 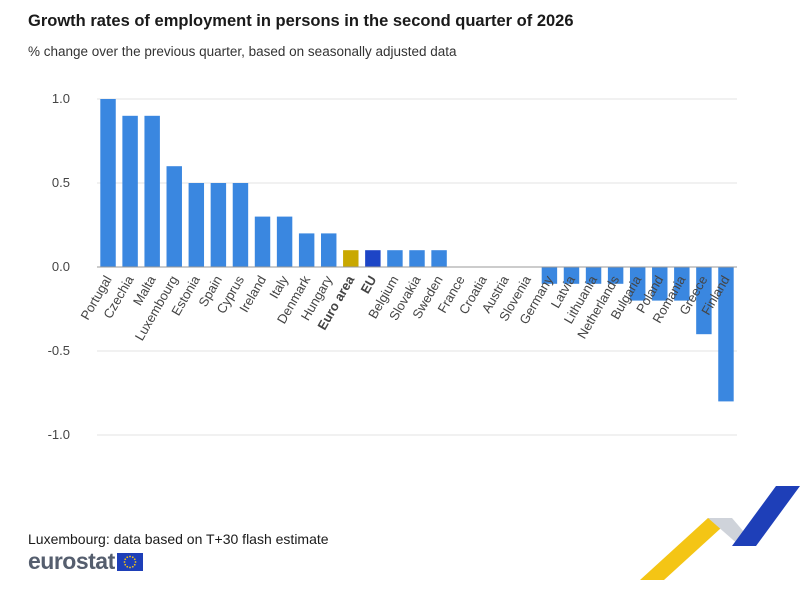 I want to click on bar-malta, so click(x=152, y=191).